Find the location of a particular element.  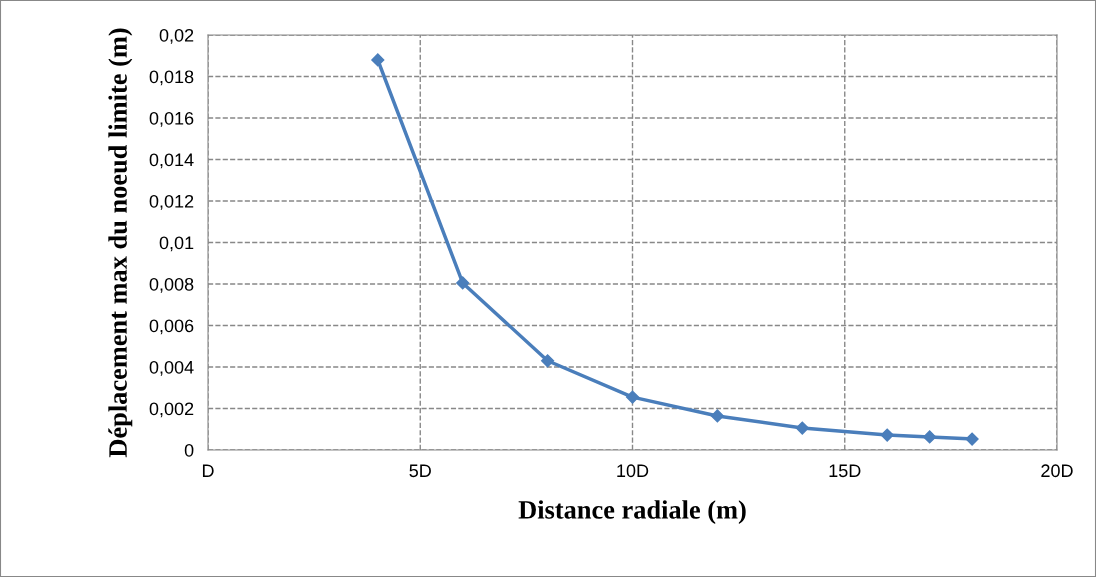

y-axis-title: Déplacement max du noeud limite (m) is located at coordinates (120, 243).